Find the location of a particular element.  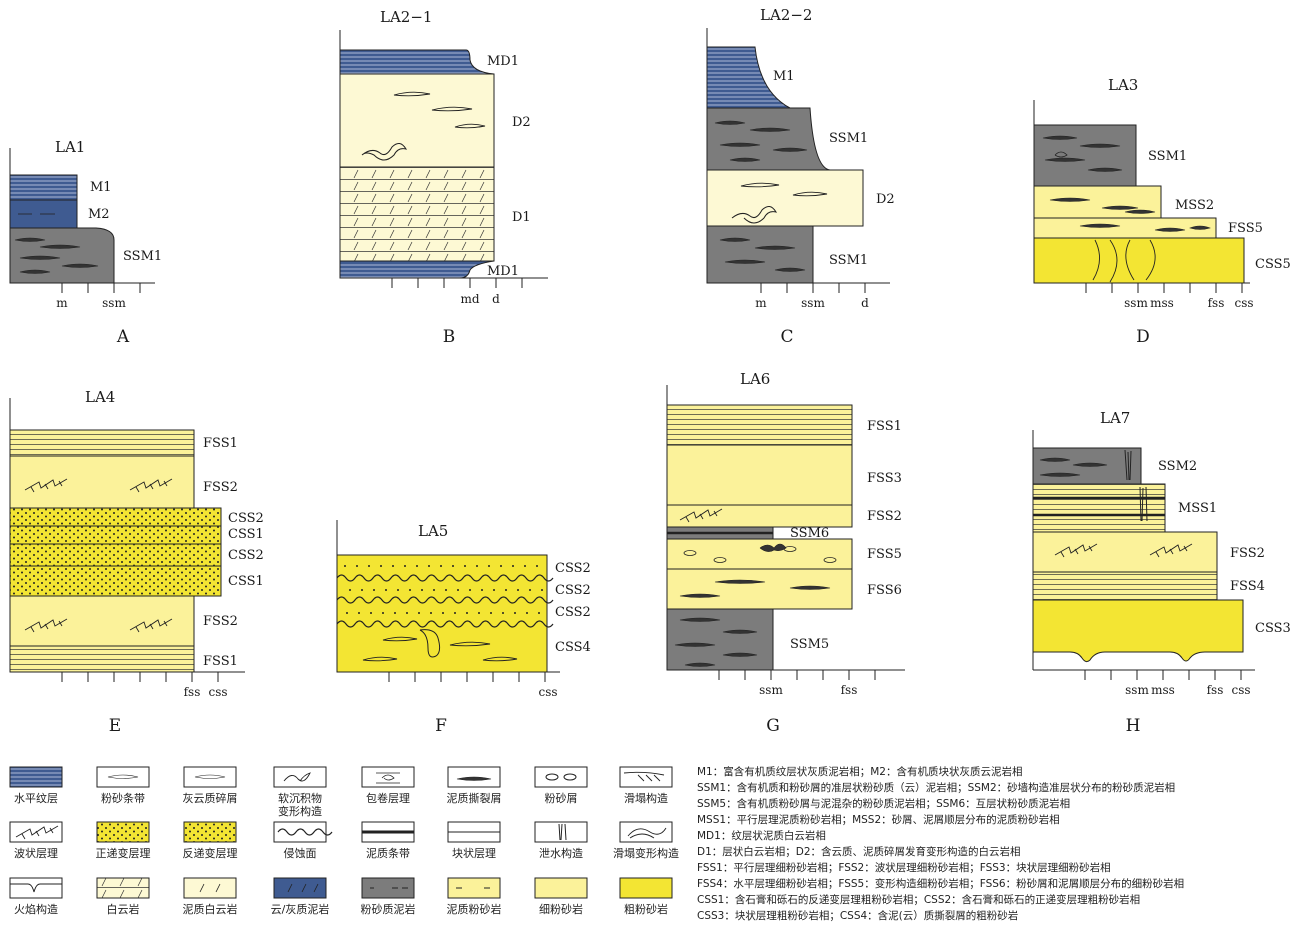

col-e-facies-css2a: CSS2 is located at coordinates (246, 518).